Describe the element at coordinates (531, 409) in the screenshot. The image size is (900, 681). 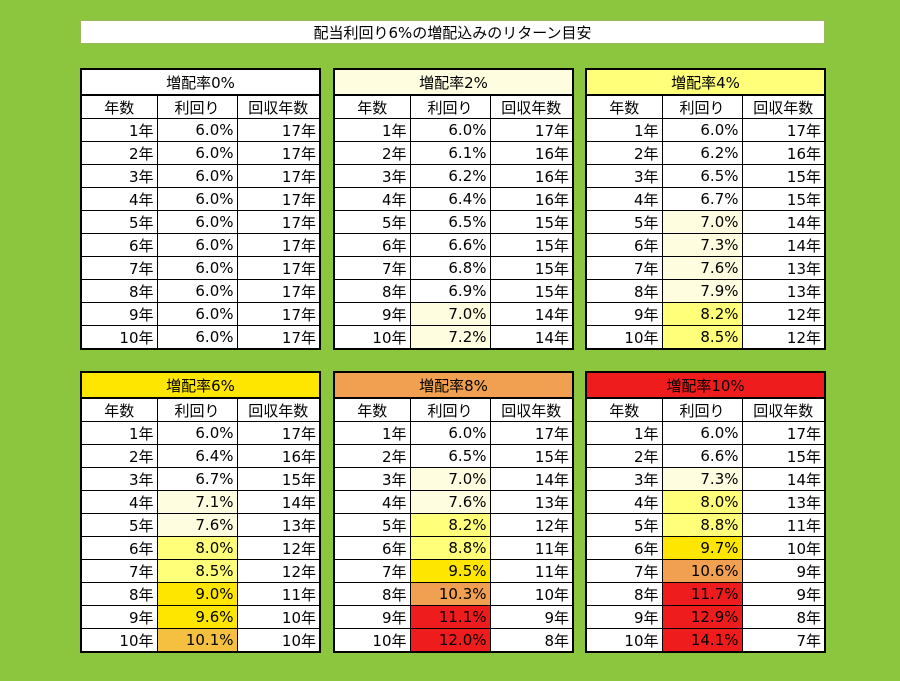
I see `col-header-payback: 回収年数` at that location.